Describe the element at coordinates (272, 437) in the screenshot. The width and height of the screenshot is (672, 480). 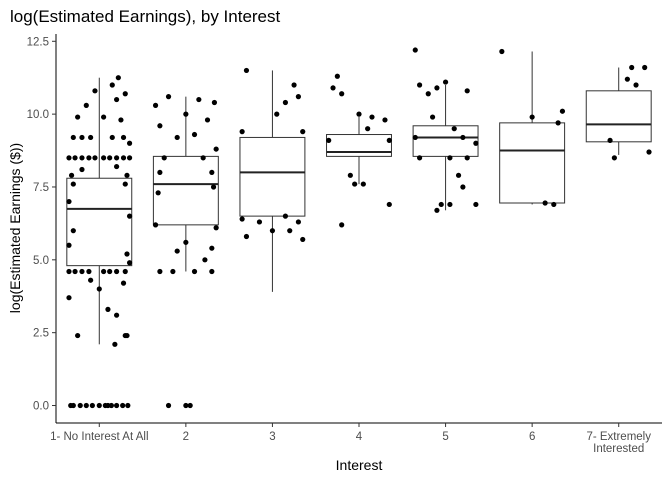
I see `x-tick-label: 3` at that location.